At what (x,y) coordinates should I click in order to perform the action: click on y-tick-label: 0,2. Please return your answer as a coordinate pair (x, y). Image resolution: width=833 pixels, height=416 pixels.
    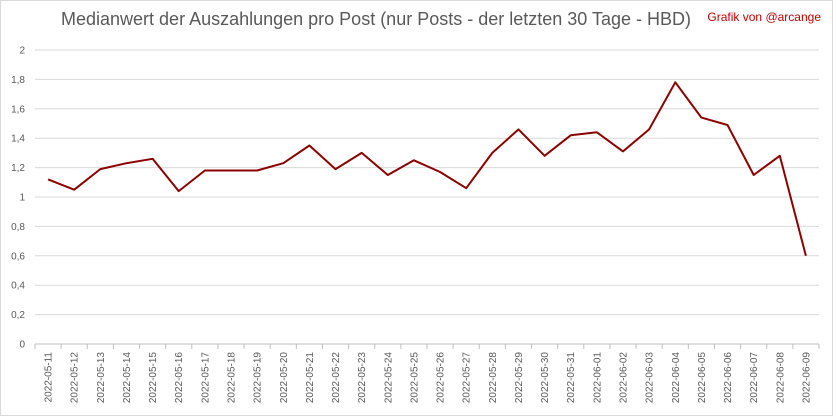
    Looking at the image, I should click on (18, 315).